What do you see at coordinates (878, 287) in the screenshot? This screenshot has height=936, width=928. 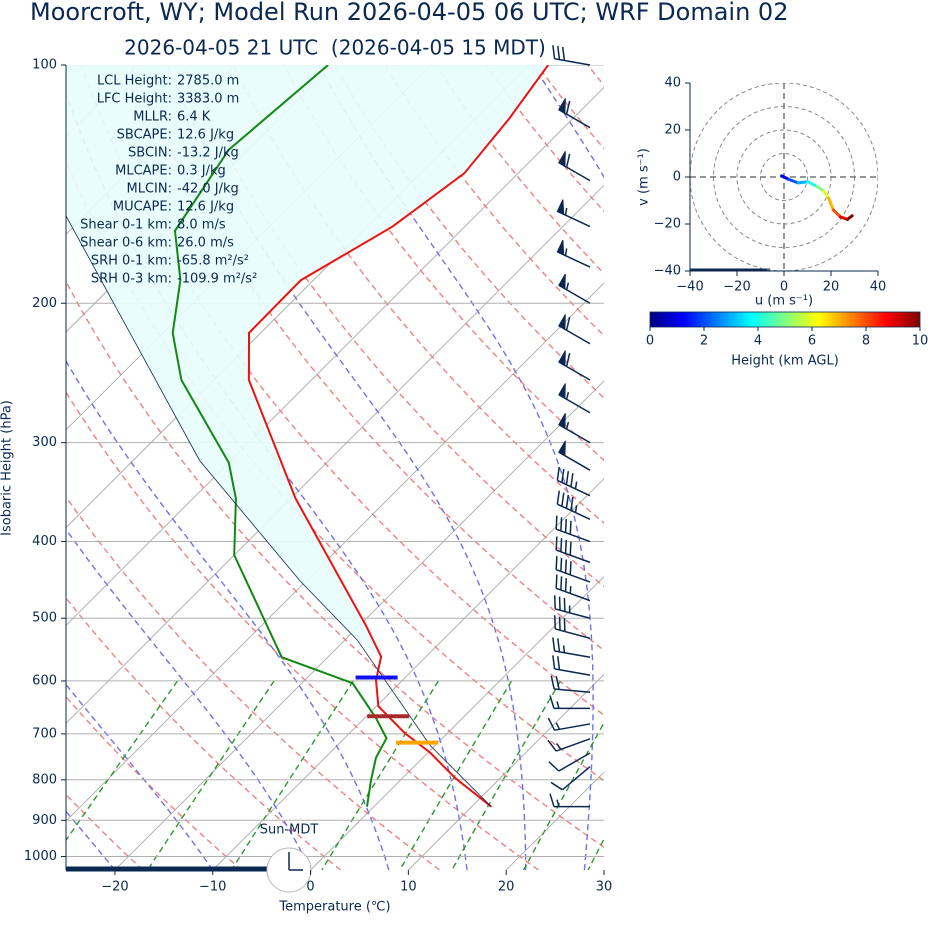 I see `x-tick-label: 40` at bounding box center [878, 287].